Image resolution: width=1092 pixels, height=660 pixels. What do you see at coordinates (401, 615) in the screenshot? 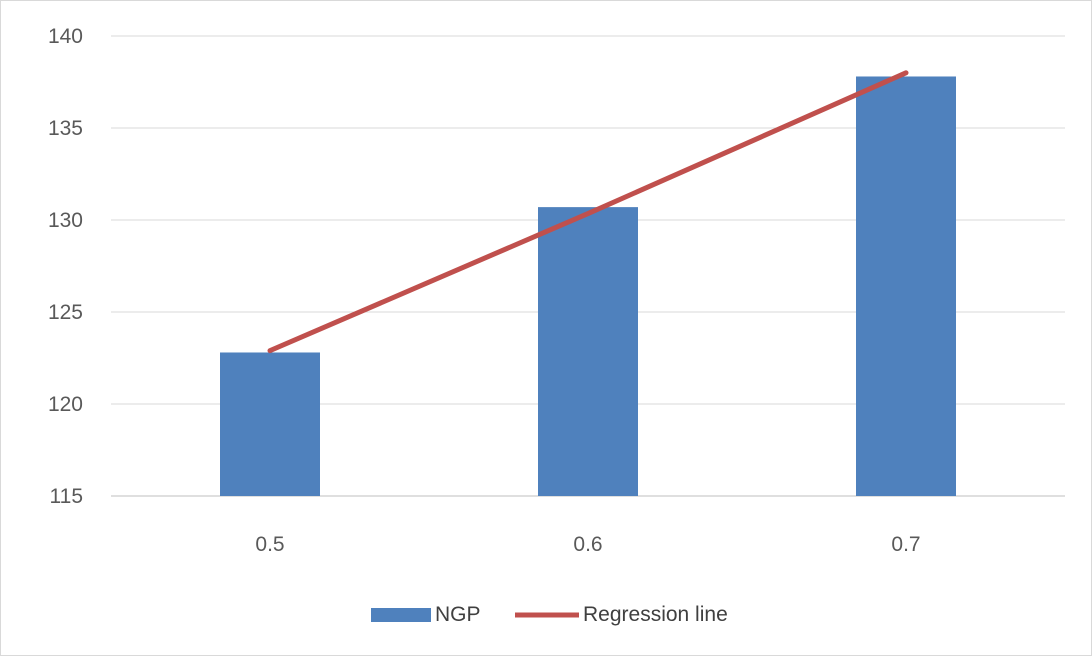
I see `legend-ngp-swatch` at bounding box center [401, 615].